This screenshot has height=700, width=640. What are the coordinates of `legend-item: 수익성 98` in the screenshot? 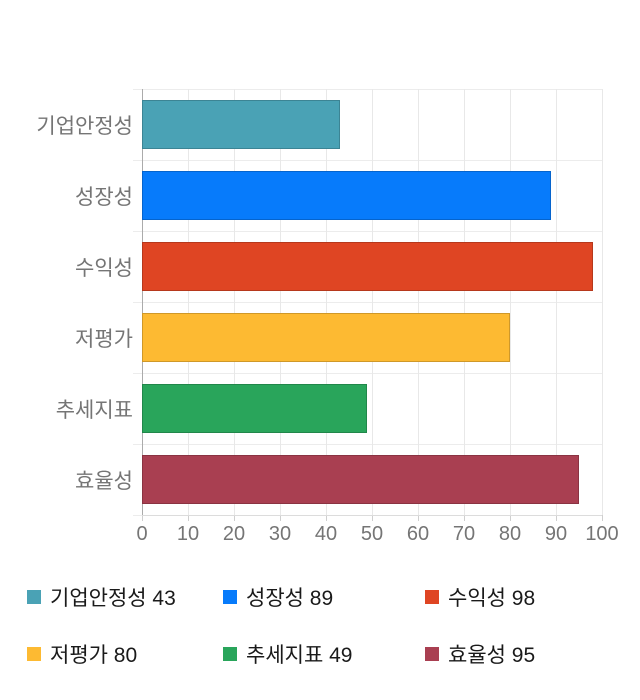 It's located at (526, 597).